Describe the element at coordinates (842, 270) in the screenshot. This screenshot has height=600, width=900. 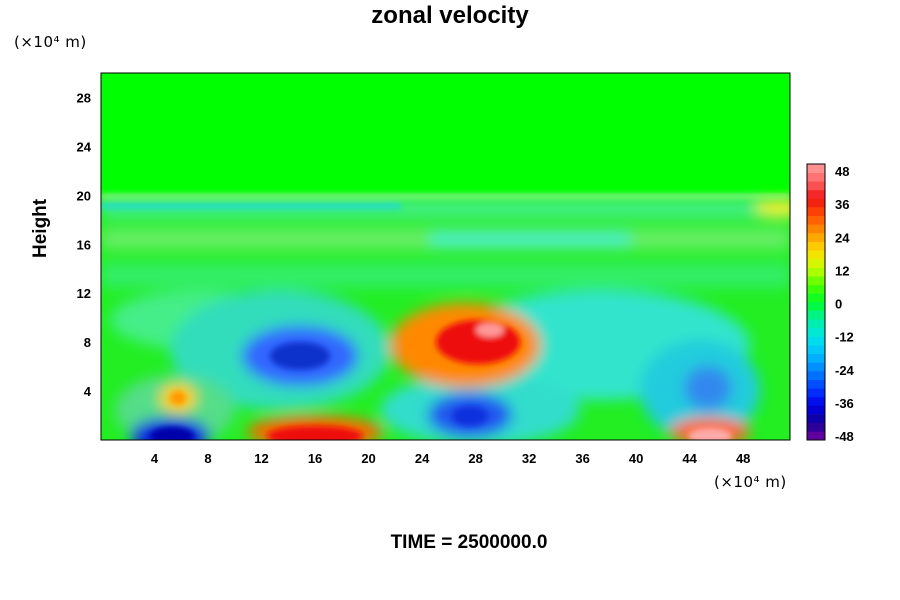
I see `colorbar-tick-label: 12` at that location.